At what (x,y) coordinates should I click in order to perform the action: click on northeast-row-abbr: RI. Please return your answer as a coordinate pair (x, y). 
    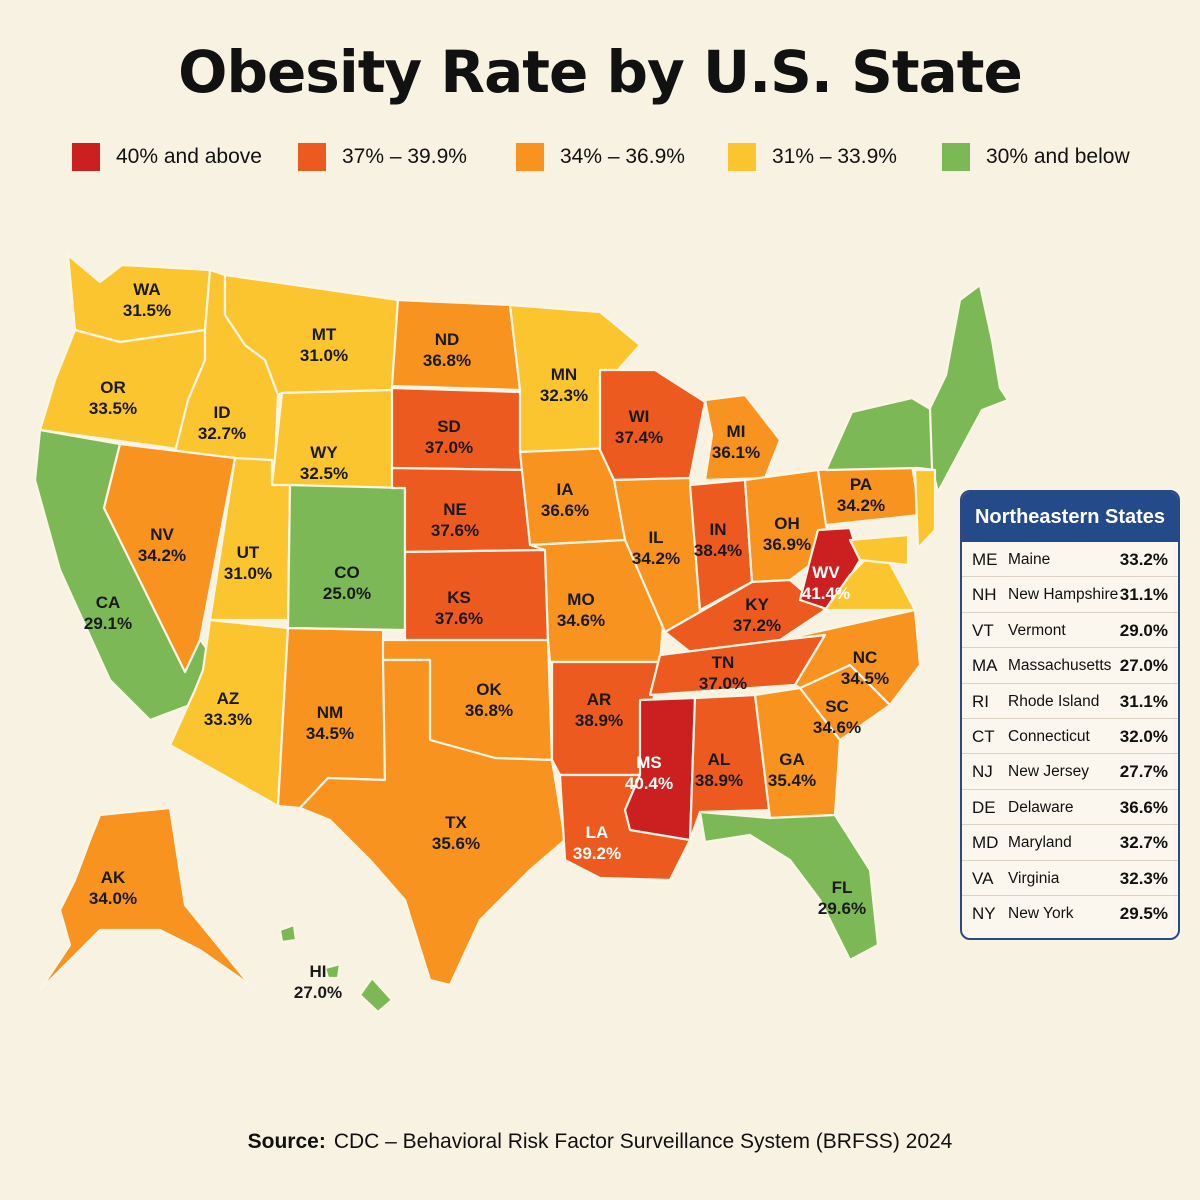
    Looking at the image, I should click on (980, 701).